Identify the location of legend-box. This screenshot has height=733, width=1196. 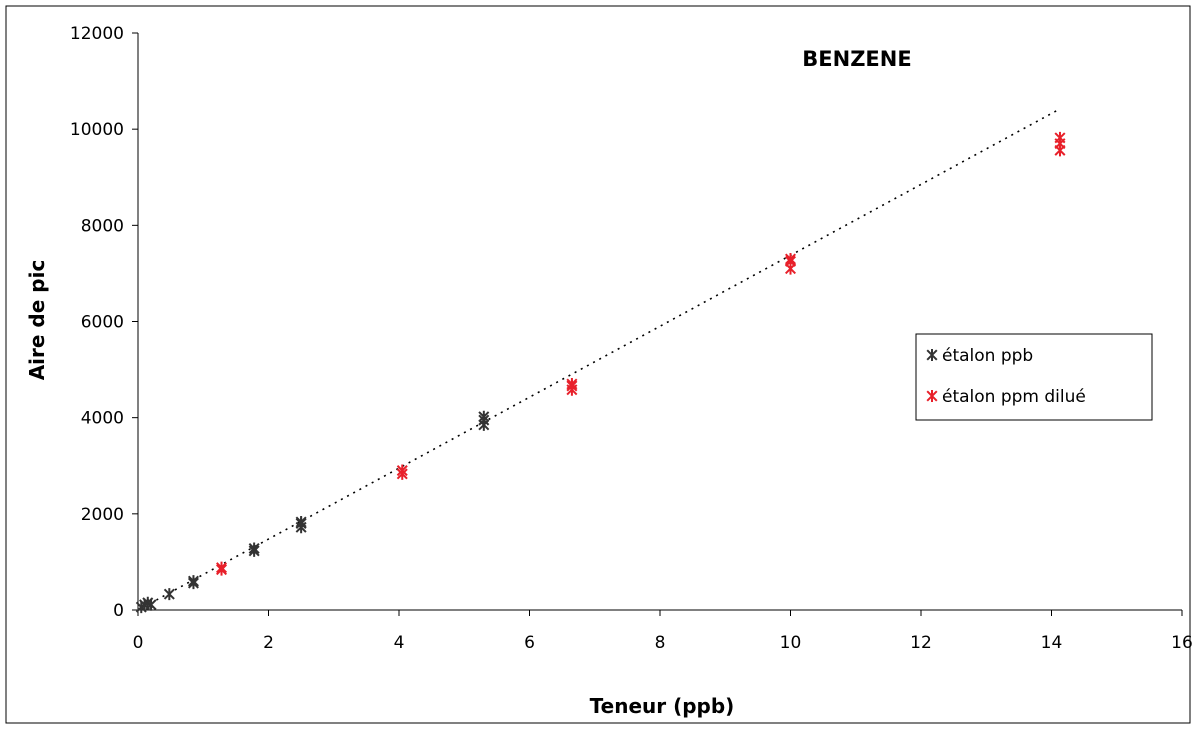
(1034, 377).